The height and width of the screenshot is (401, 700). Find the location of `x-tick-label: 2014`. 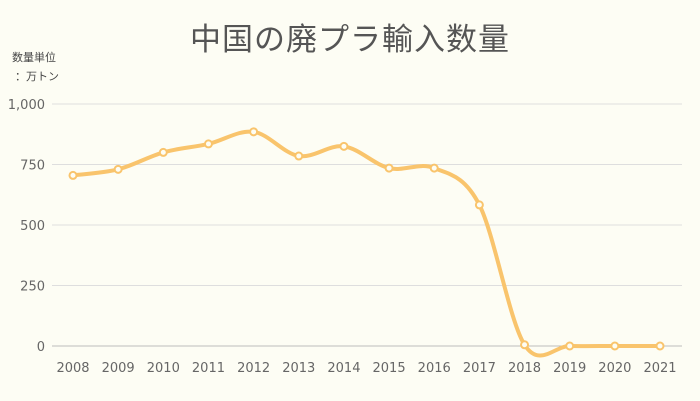

x-tick-label: 2014 is located at coordinates (343, 368).